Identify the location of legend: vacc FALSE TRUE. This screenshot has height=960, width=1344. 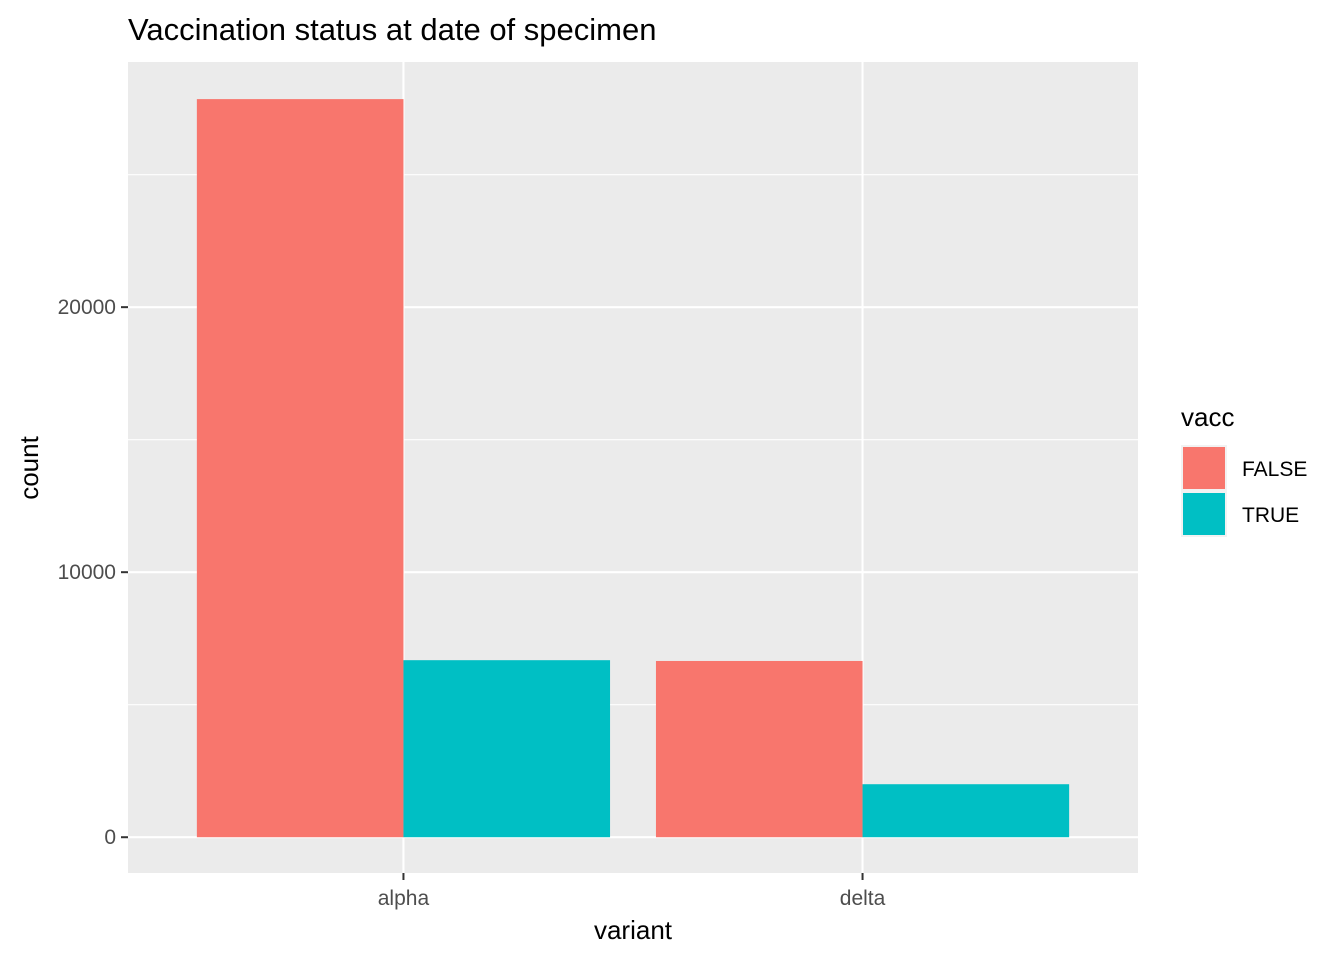
(1244, 469).